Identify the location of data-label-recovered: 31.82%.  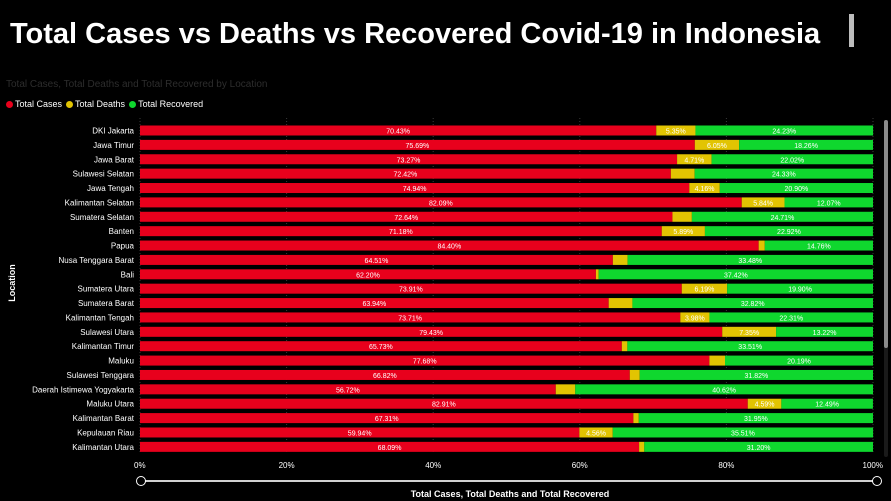
(757, 376).